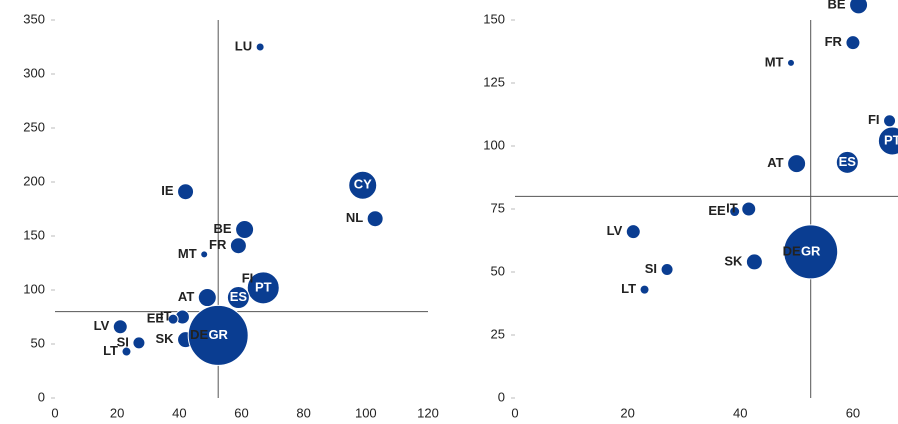 This screenshot has width=898, height=424. Describe the element at coordinates (354, 217) in the screenshot. I see `bubble-label: NL` at that location.